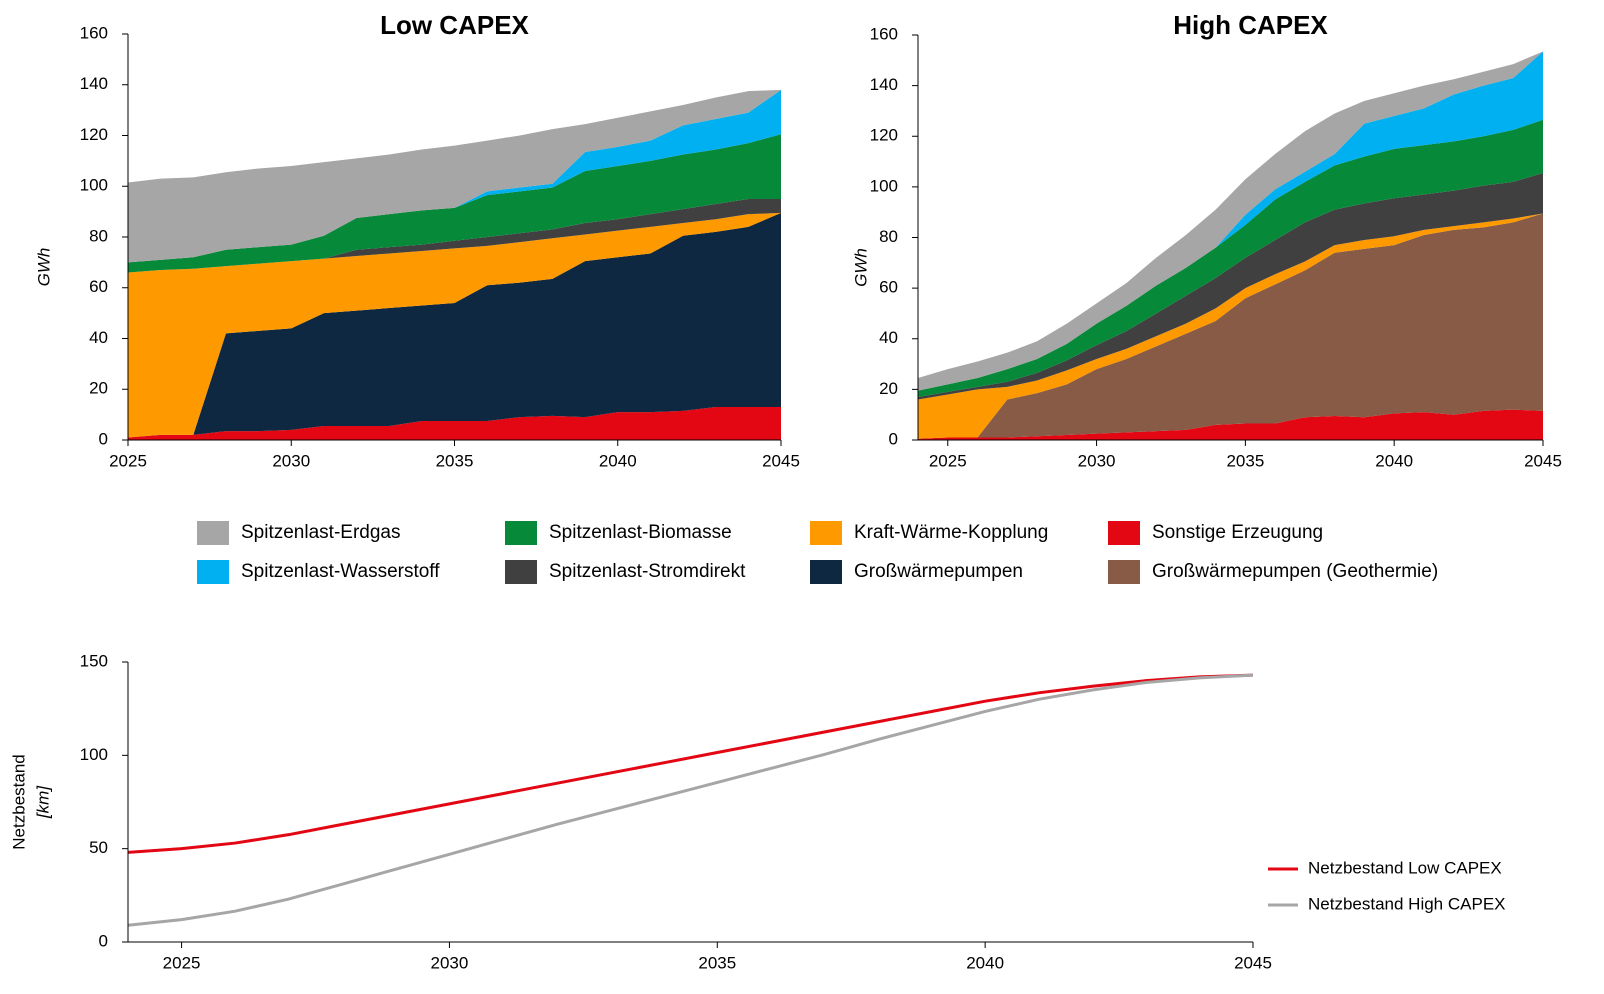  What do you see at coordinates (42, 802) in the screenshot?
I see `y-axis-unit: [km]` at bounding box center [42, 802].